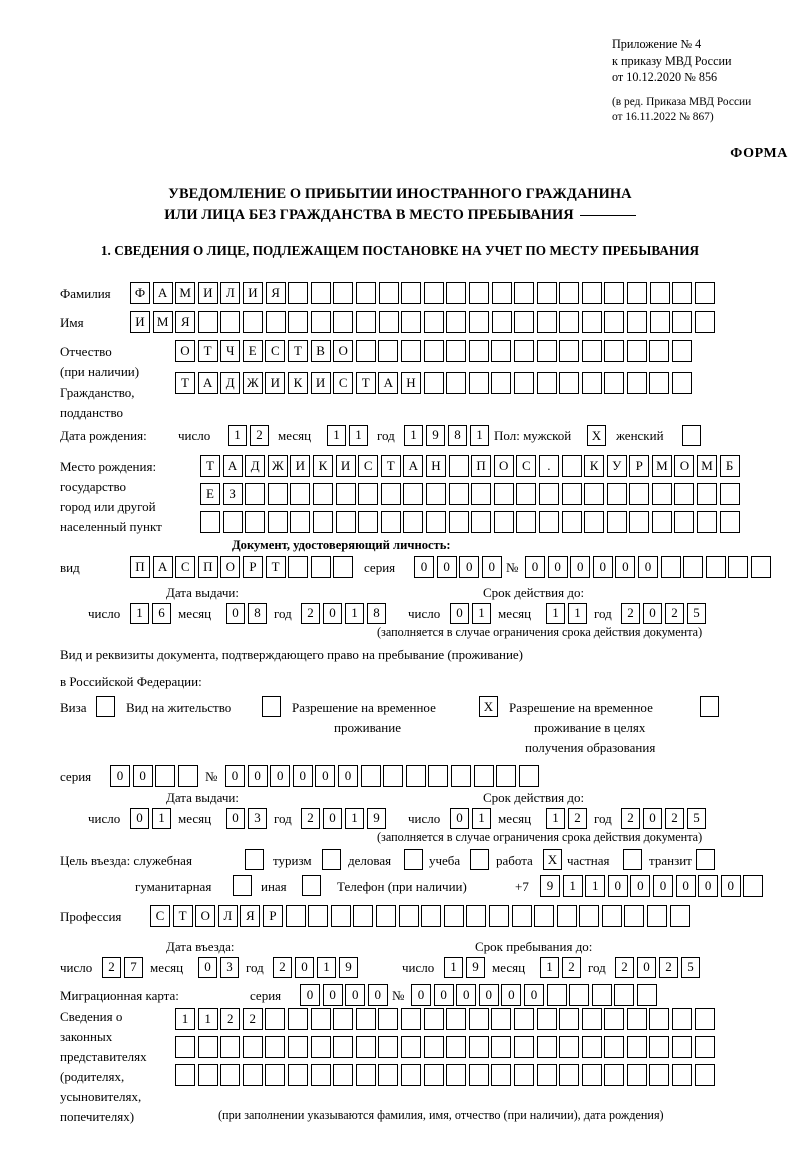 This screenshot has height=1163, width=800. I want to click on temp-residence-edu-checkbox, so click(709, 706).